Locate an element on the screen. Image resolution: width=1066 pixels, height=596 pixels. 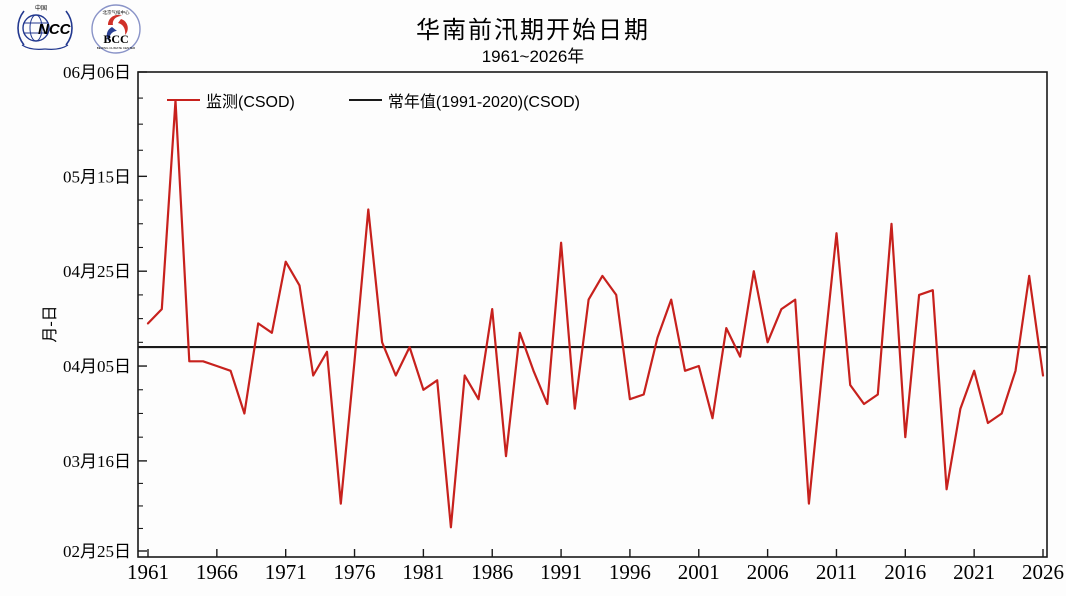
x-tick-label: 1966 is located at coordinates (217, 572).